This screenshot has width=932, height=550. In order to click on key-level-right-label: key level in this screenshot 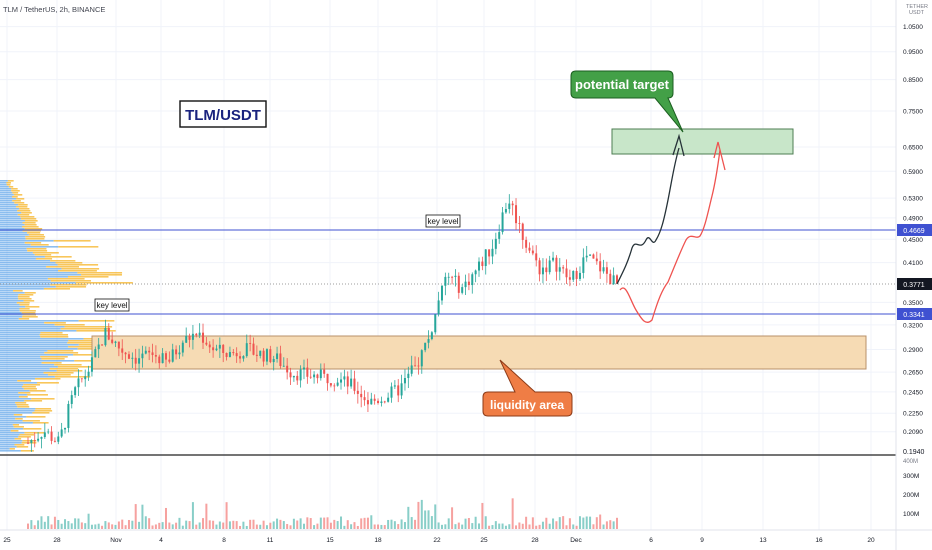, I will do `click(442, 221)`.